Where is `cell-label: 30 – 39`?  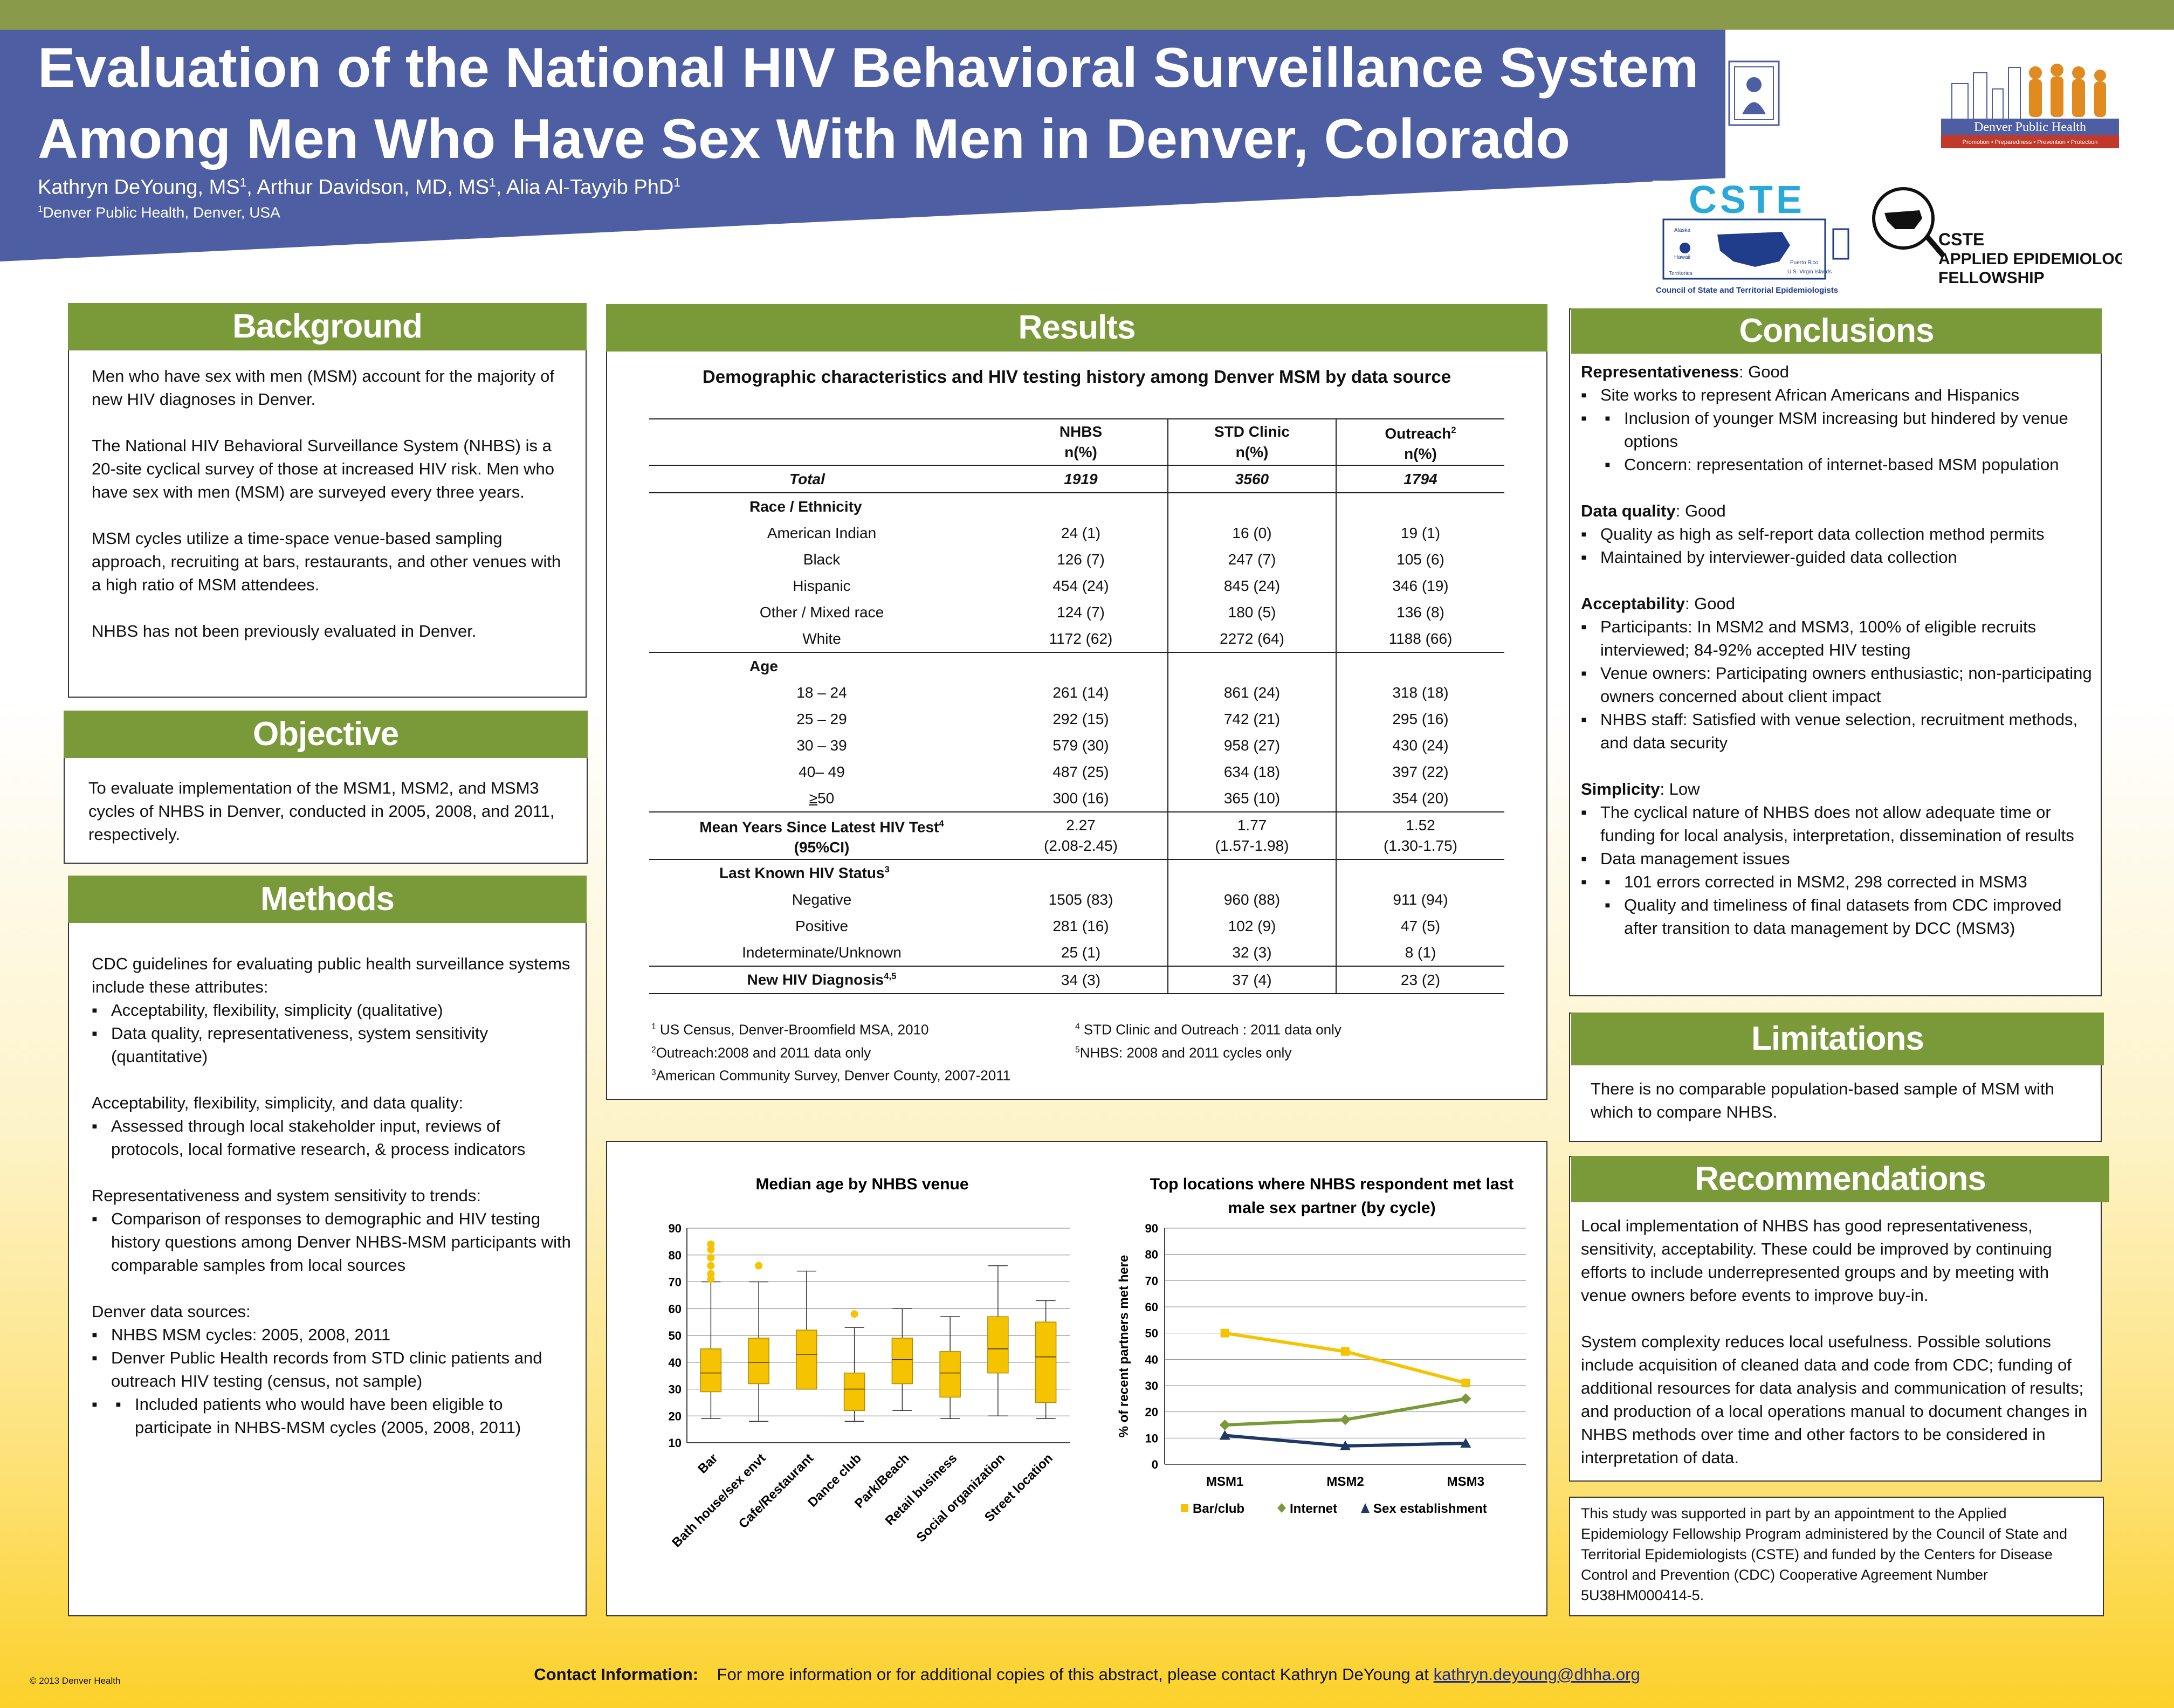
cell-label: 30 – 39 is located at coordinates (821, 745).